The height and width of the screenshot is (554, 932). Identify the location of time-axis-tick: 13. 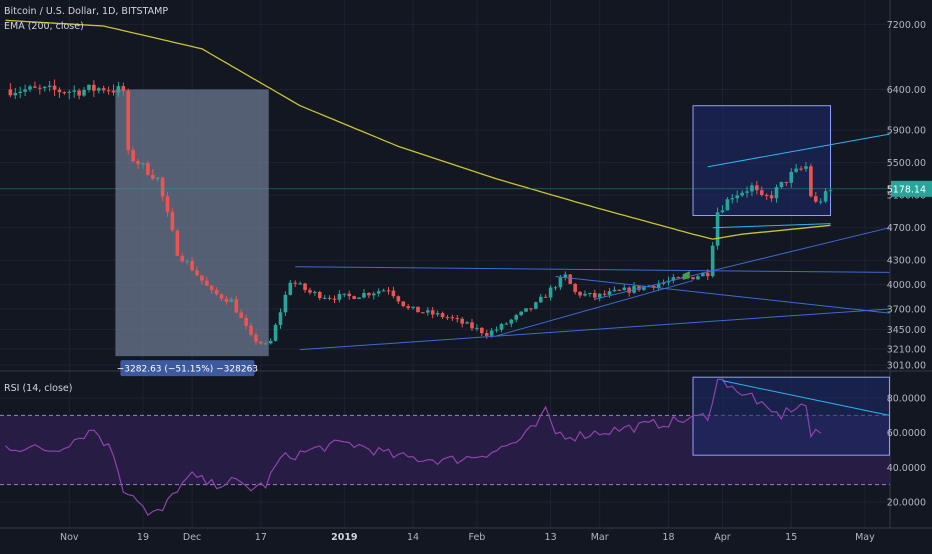
(551, 537).